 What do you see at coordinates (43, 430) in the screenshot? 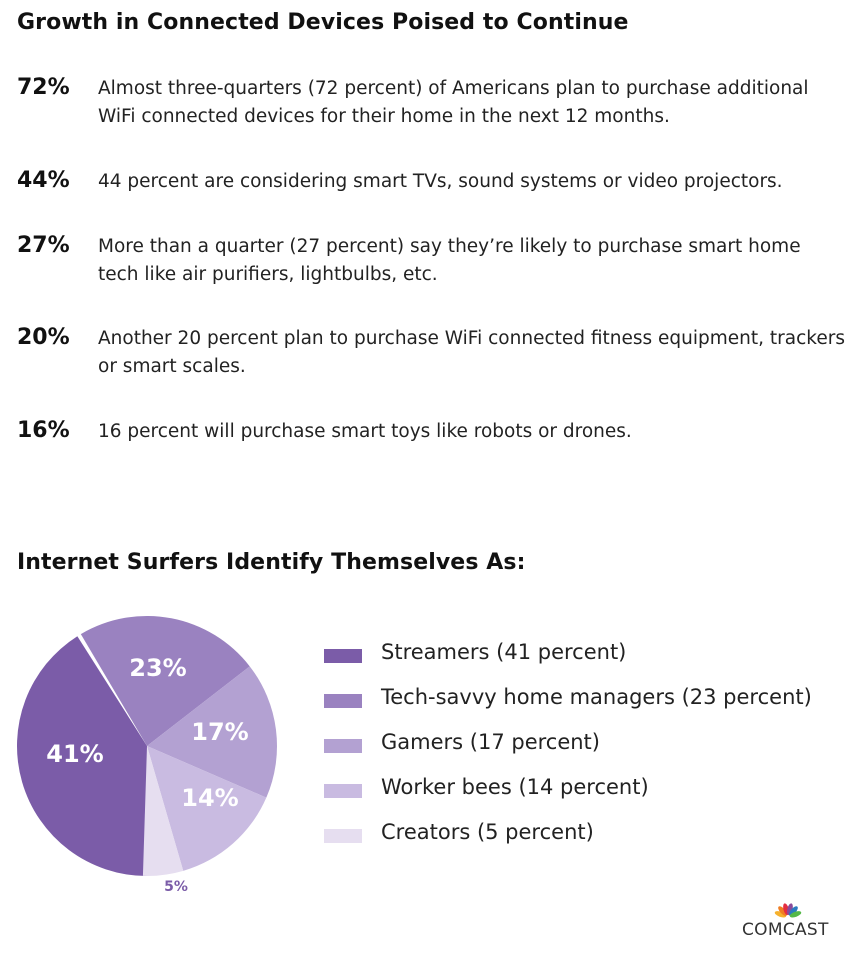
I see `stat-percent: 16%` at bounding box center [43, 430].